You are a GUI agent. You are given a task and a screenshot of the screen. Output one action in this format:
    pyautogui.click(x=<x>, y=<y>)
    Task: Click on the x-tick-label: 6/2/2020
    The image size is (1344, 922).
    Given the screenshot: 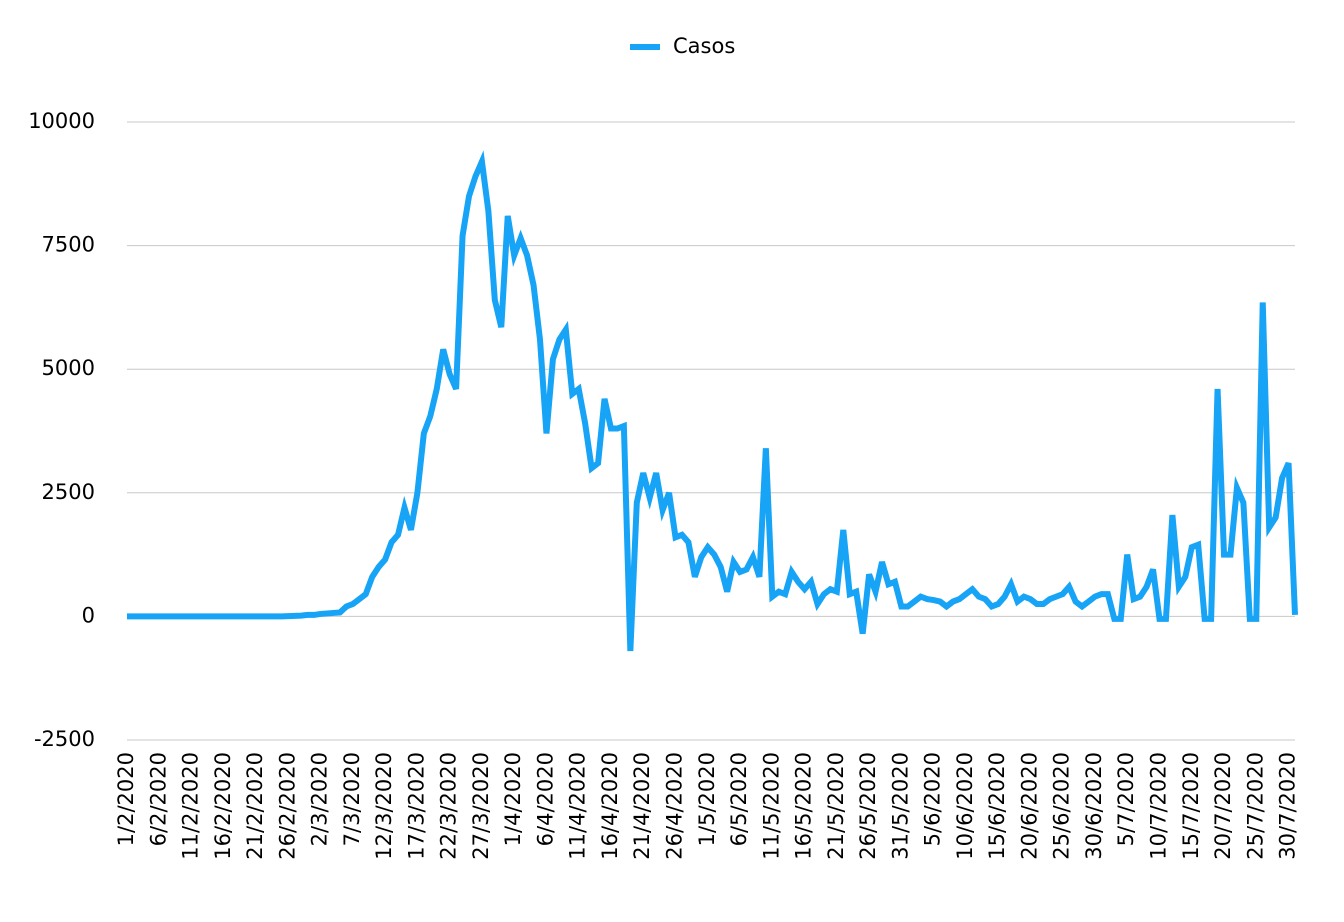 What is the action you would take?
    pyautogui.click(x=158, y=799)
    